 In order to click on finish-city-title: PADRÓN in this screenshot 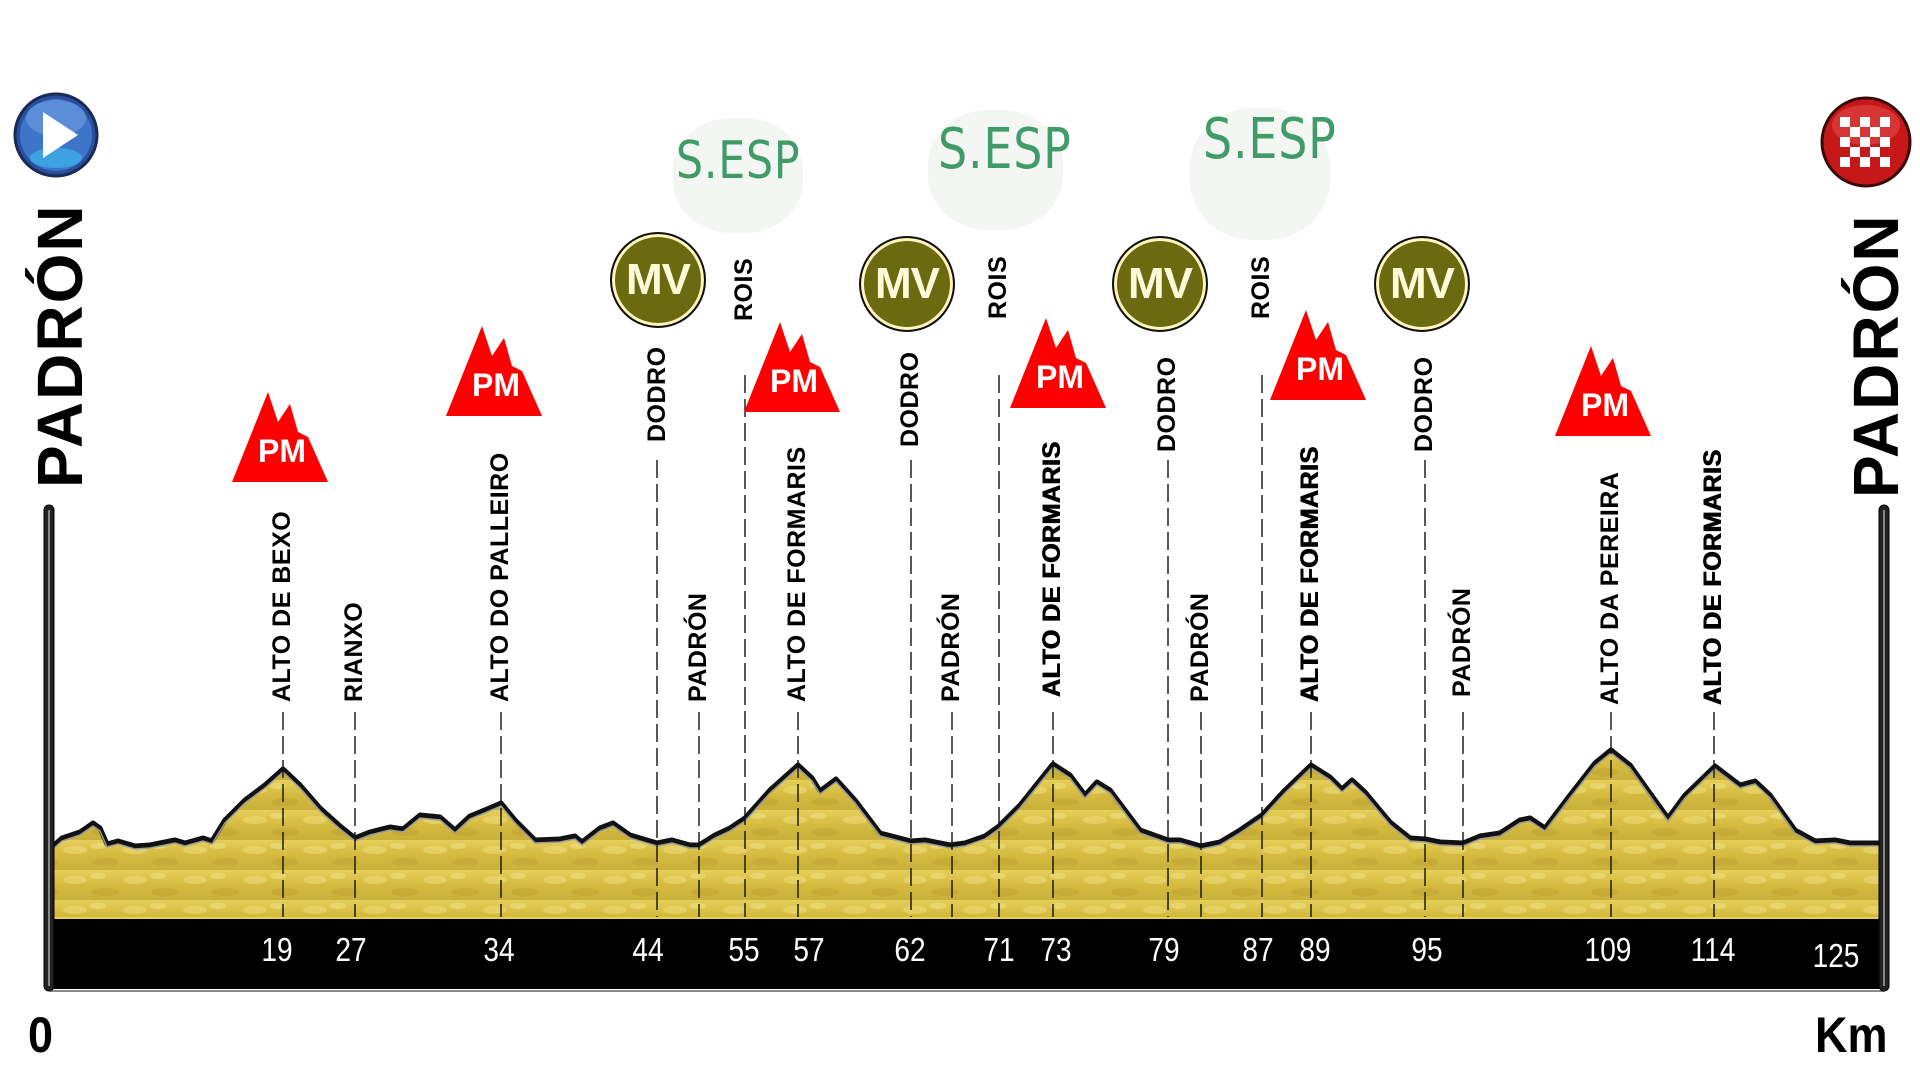, I will do `click(1876, 355)`.